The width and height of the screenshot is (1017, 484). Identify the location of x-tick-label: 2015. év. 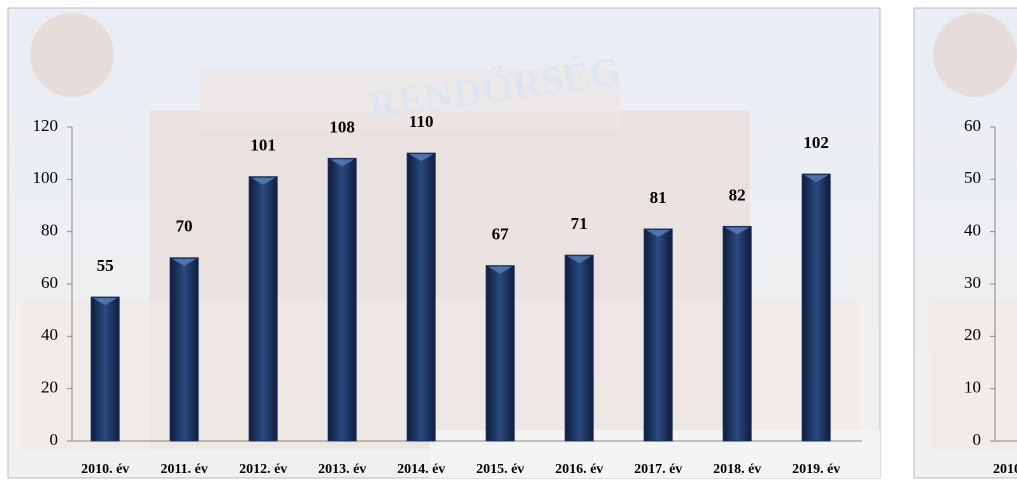
(500, 469).